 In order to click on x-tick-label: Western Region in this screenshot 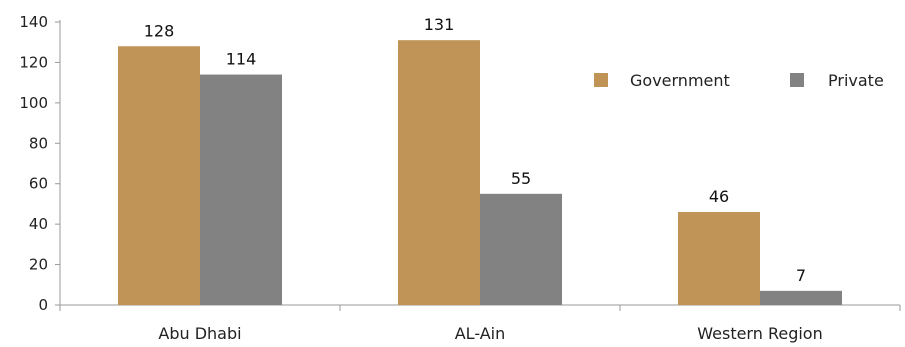, I will do `click(759, 333)`.